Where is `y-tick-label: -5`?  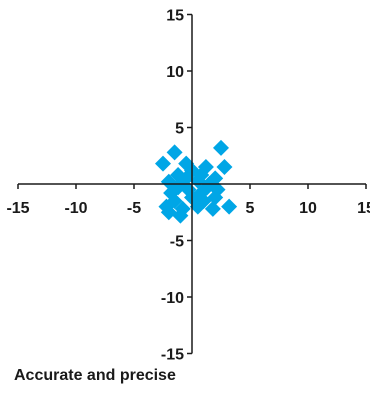 y-tick-label: -5 is located at coordinates (177, 242).